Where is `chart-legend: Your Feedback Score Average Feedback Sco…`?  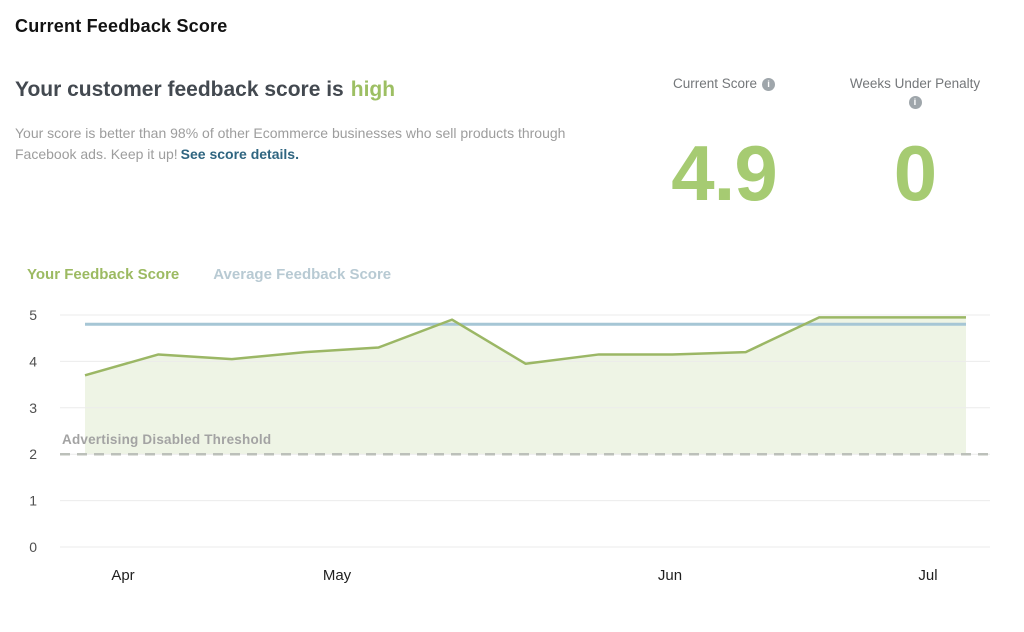
chart-legend: Your Feedback Score Average Feedback Sco… is located at coordinates (209, 274).